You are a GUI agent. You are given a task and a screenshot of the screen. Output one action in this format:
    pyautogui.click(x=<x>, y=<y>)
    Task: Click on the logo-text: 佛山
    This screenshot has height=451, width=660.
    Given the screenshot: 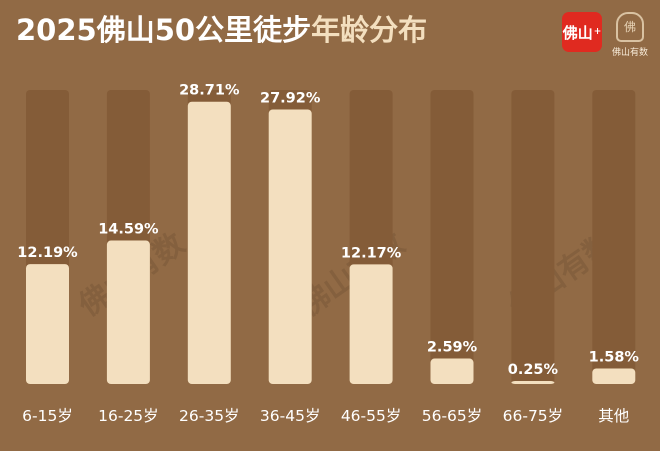 What is the action you would take?
    pyautogui.click(x=577, y=32)
    